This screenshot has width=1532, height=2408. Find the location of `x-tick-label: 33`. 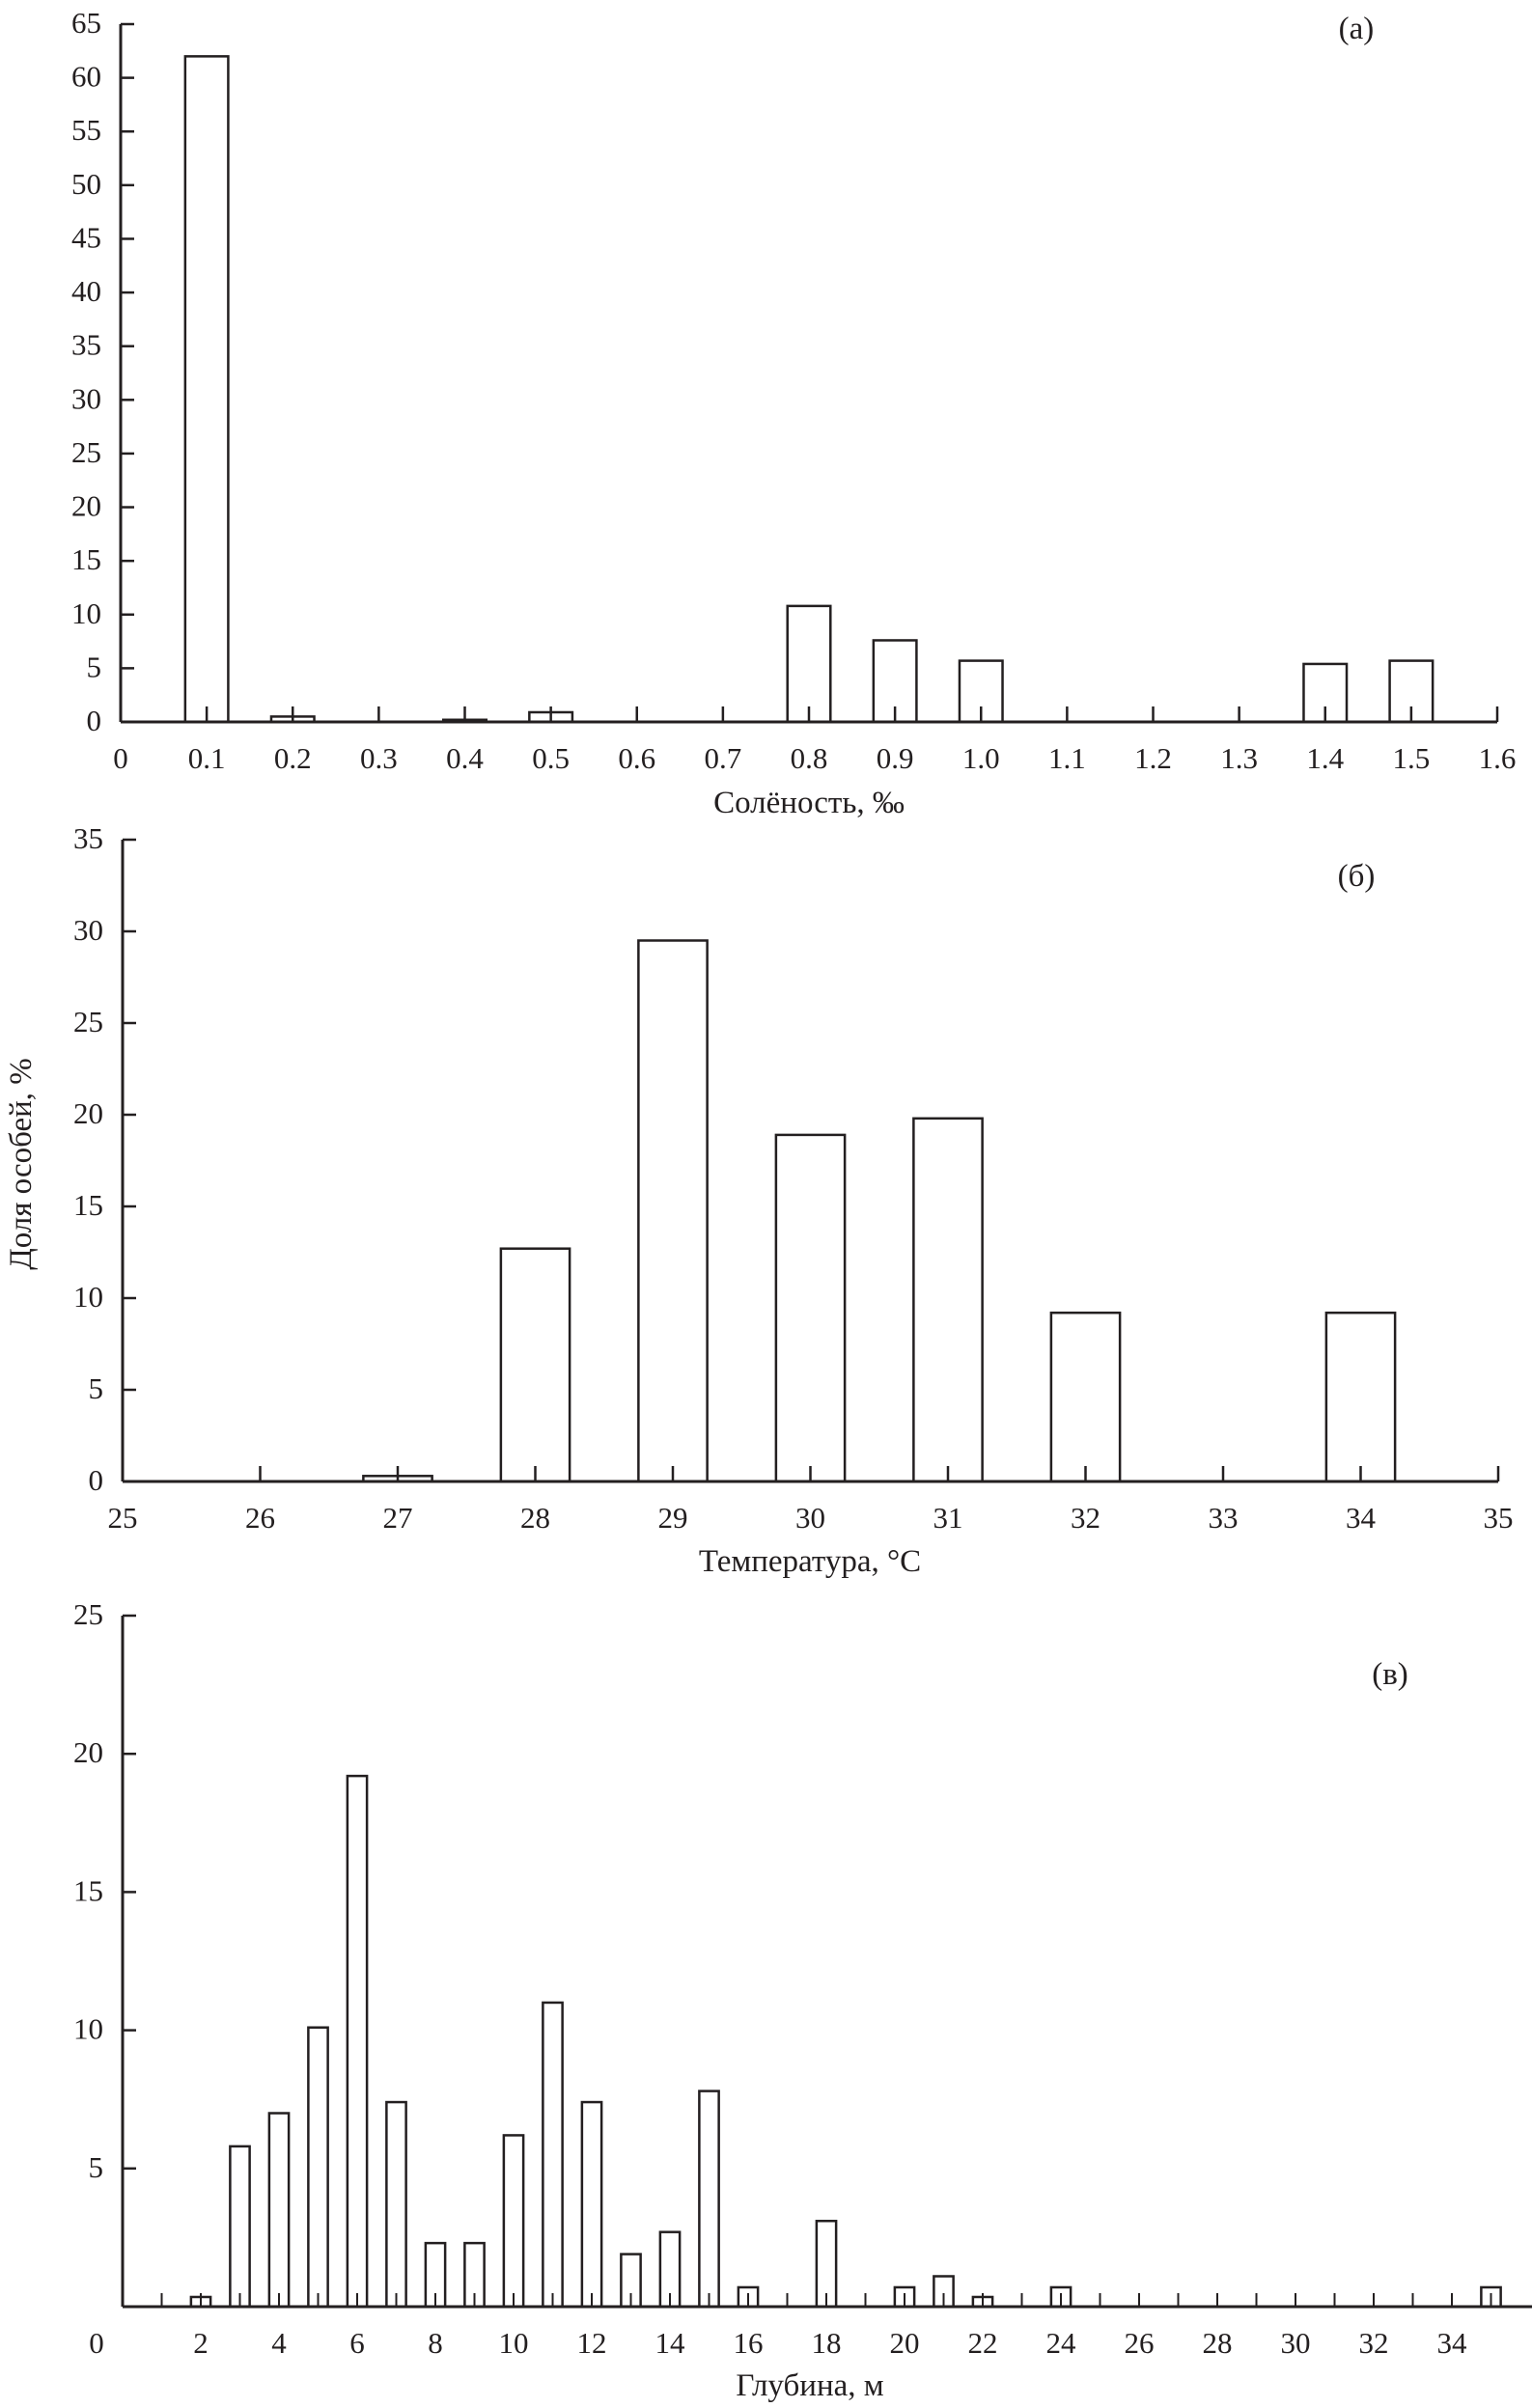

x-tick-label: 33 is located at coordinates (1224, 1518).